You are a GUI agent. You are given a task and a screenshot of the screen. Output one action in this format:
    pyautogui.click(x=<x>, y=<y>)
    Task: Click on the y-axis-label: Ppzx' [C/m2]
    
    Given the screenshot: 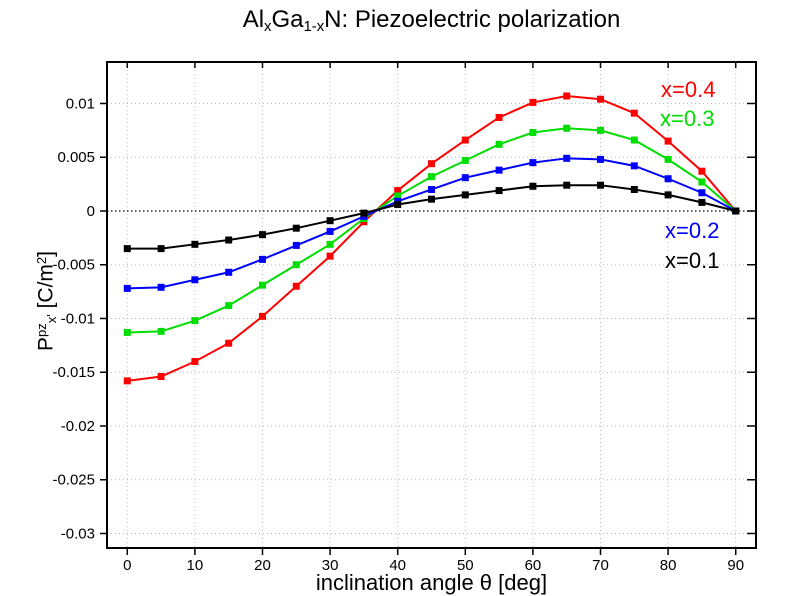 What is the action you would take?
    pyautogui.click(x=43, y=301)
    